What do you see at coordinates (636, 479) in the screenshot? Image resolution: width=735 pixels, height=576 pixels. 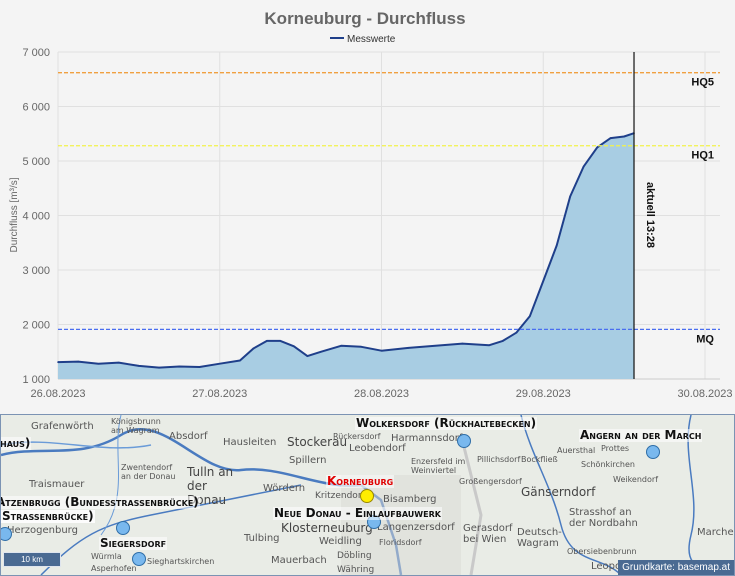 I see `place-label: Weikendorf` at bounding box center [636, 479].